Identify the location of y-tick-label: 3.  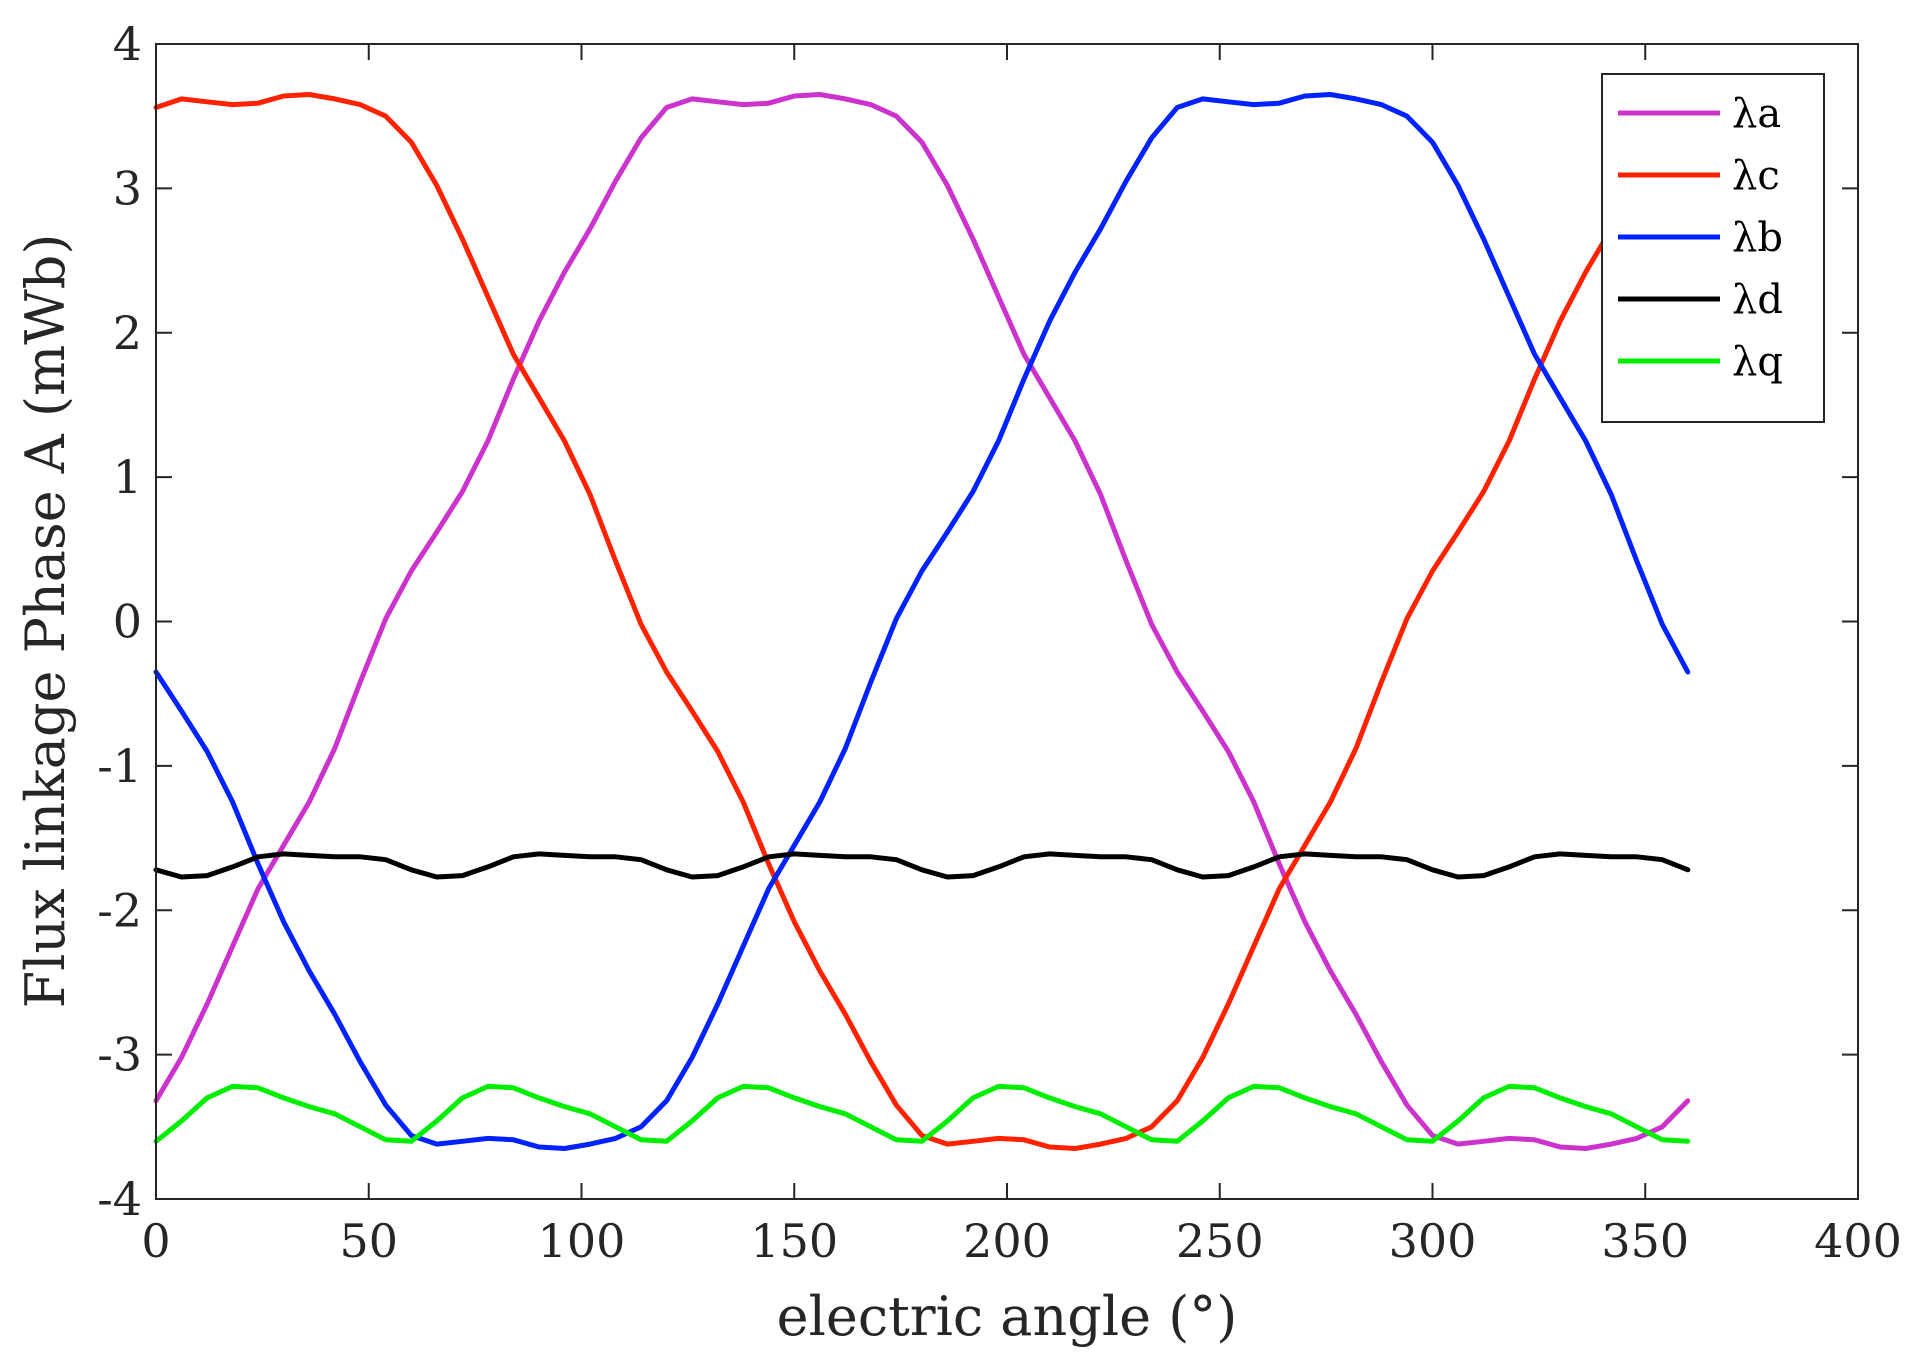
(127, 188).